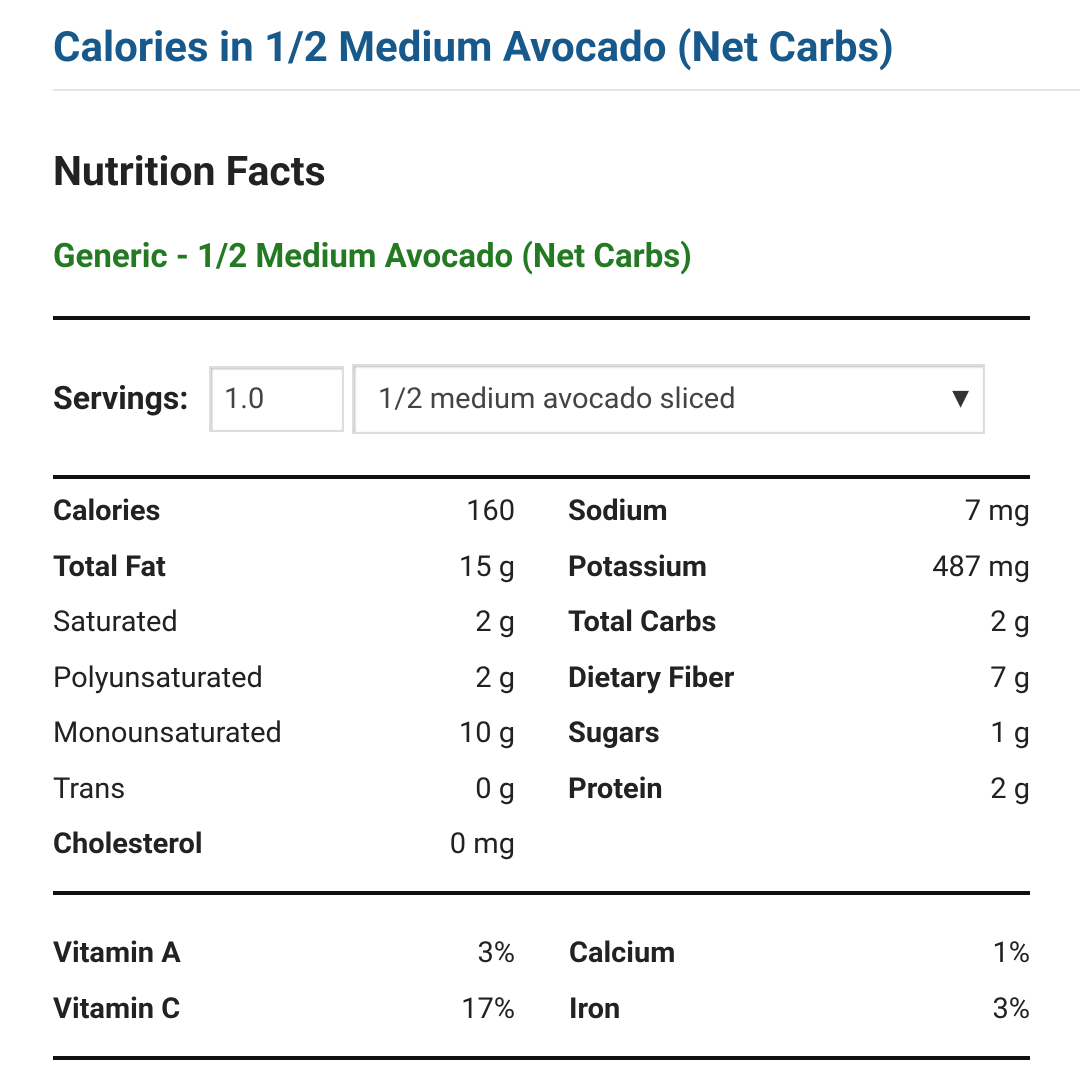 This screenshot has width=1080, height=1074. I want to click on nutrient-value: 160, so click(490, 511).